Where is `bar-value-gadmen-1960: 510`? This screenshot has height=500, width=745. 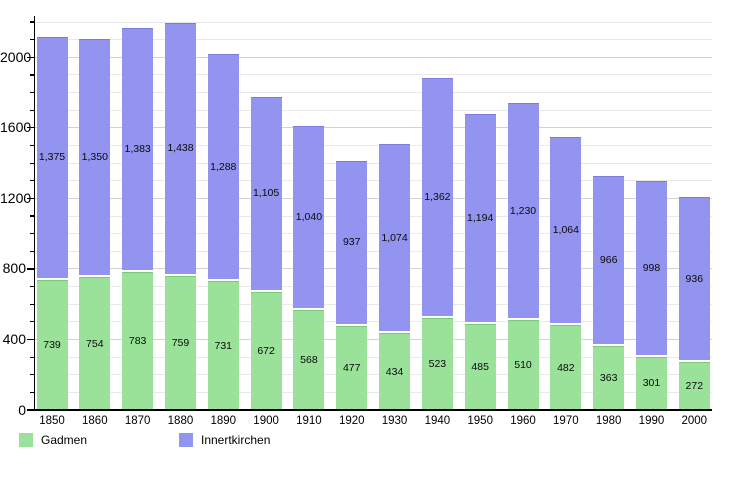
bar-value-gadmen-1960: 510 is located at coordinates (523, 365).